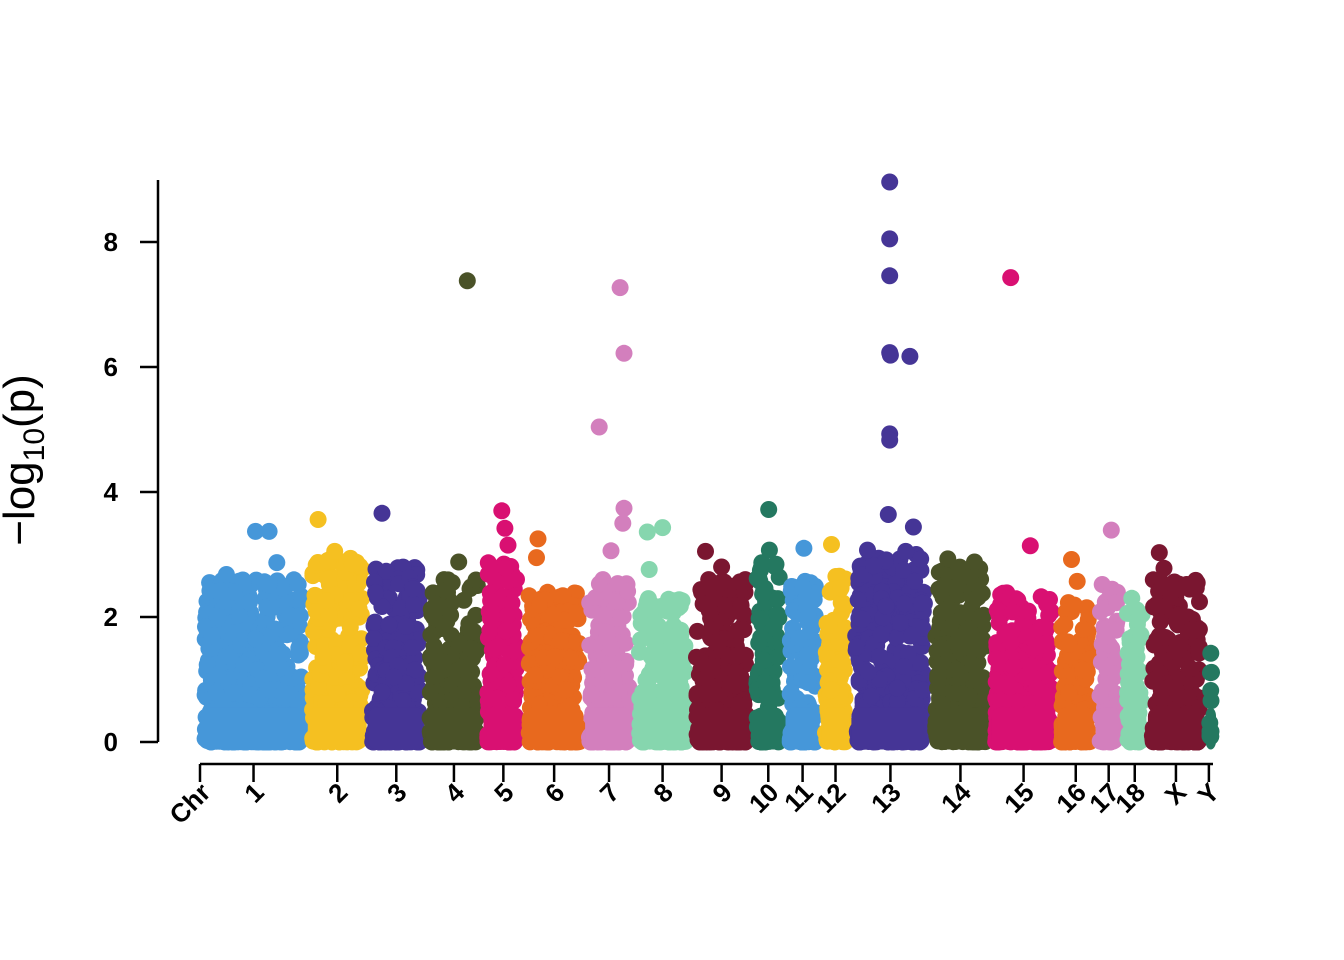 The height and width of the screenshot is (960, 1344). I want to click on snp-point-chr-Y, so click(1210, 673).